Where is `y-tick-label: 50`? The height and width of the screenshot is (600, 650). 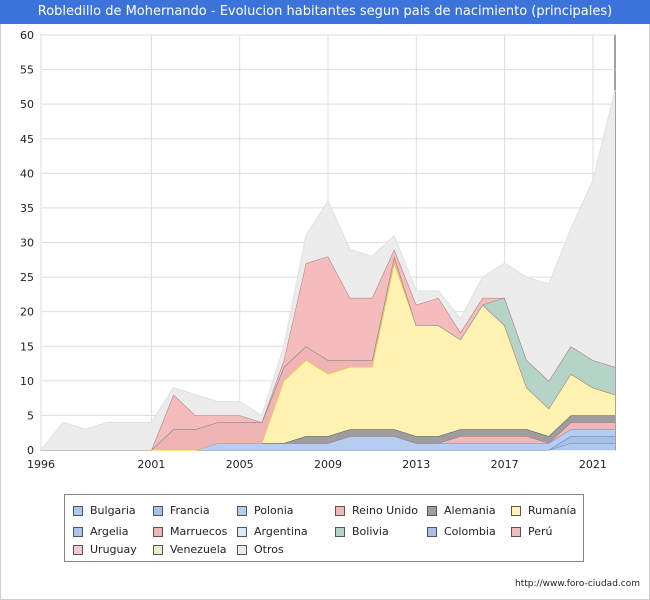
y-tick-label: 50 is located at coordinates (27, 104).